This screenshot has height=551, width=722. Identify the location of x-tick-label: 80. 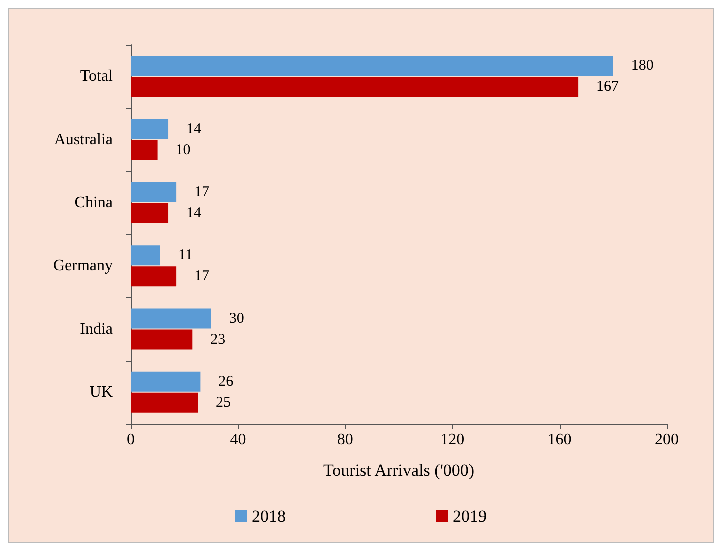
(345, 440).